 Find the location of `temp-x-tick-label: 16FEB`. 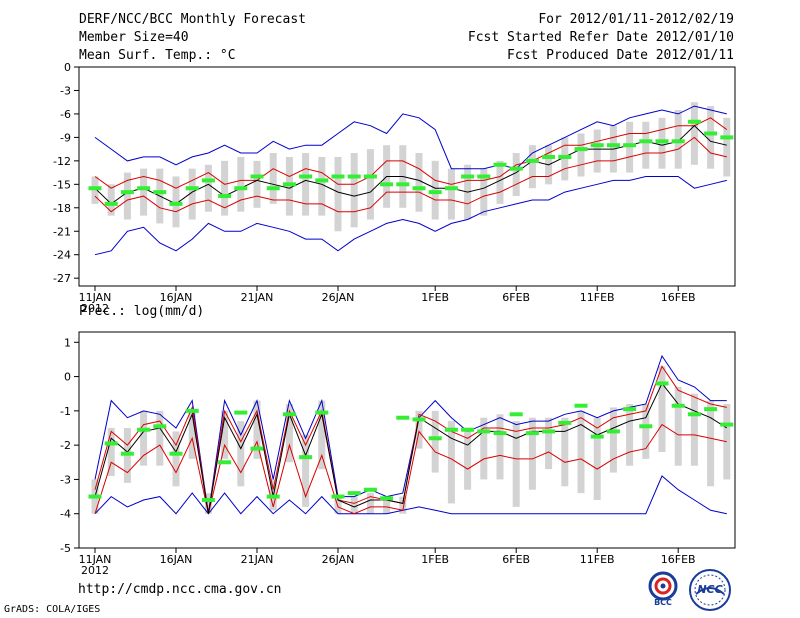

temp-x-tick-label: 16FEB is located at coordinates (678, 297).